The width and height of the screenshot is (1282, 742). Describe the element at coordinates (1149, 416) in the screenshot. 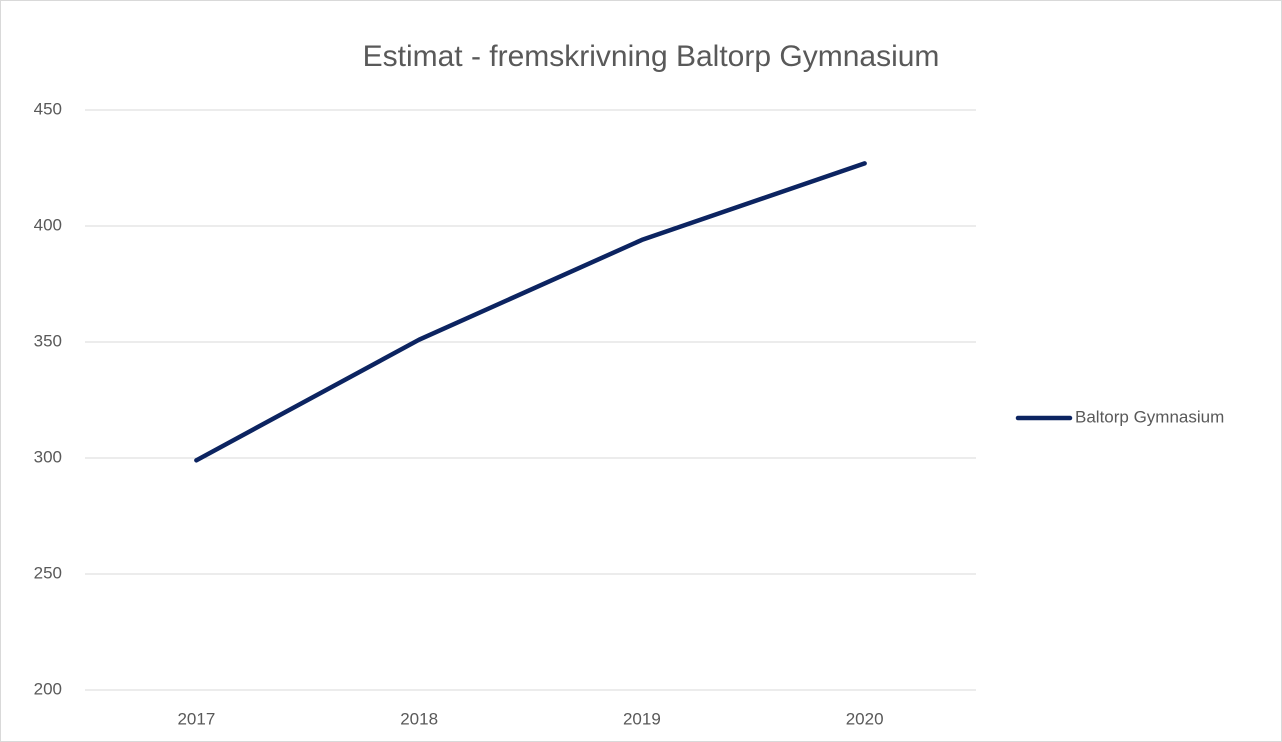

I see `legend-label: Baltorp Gymnasium` at that location.